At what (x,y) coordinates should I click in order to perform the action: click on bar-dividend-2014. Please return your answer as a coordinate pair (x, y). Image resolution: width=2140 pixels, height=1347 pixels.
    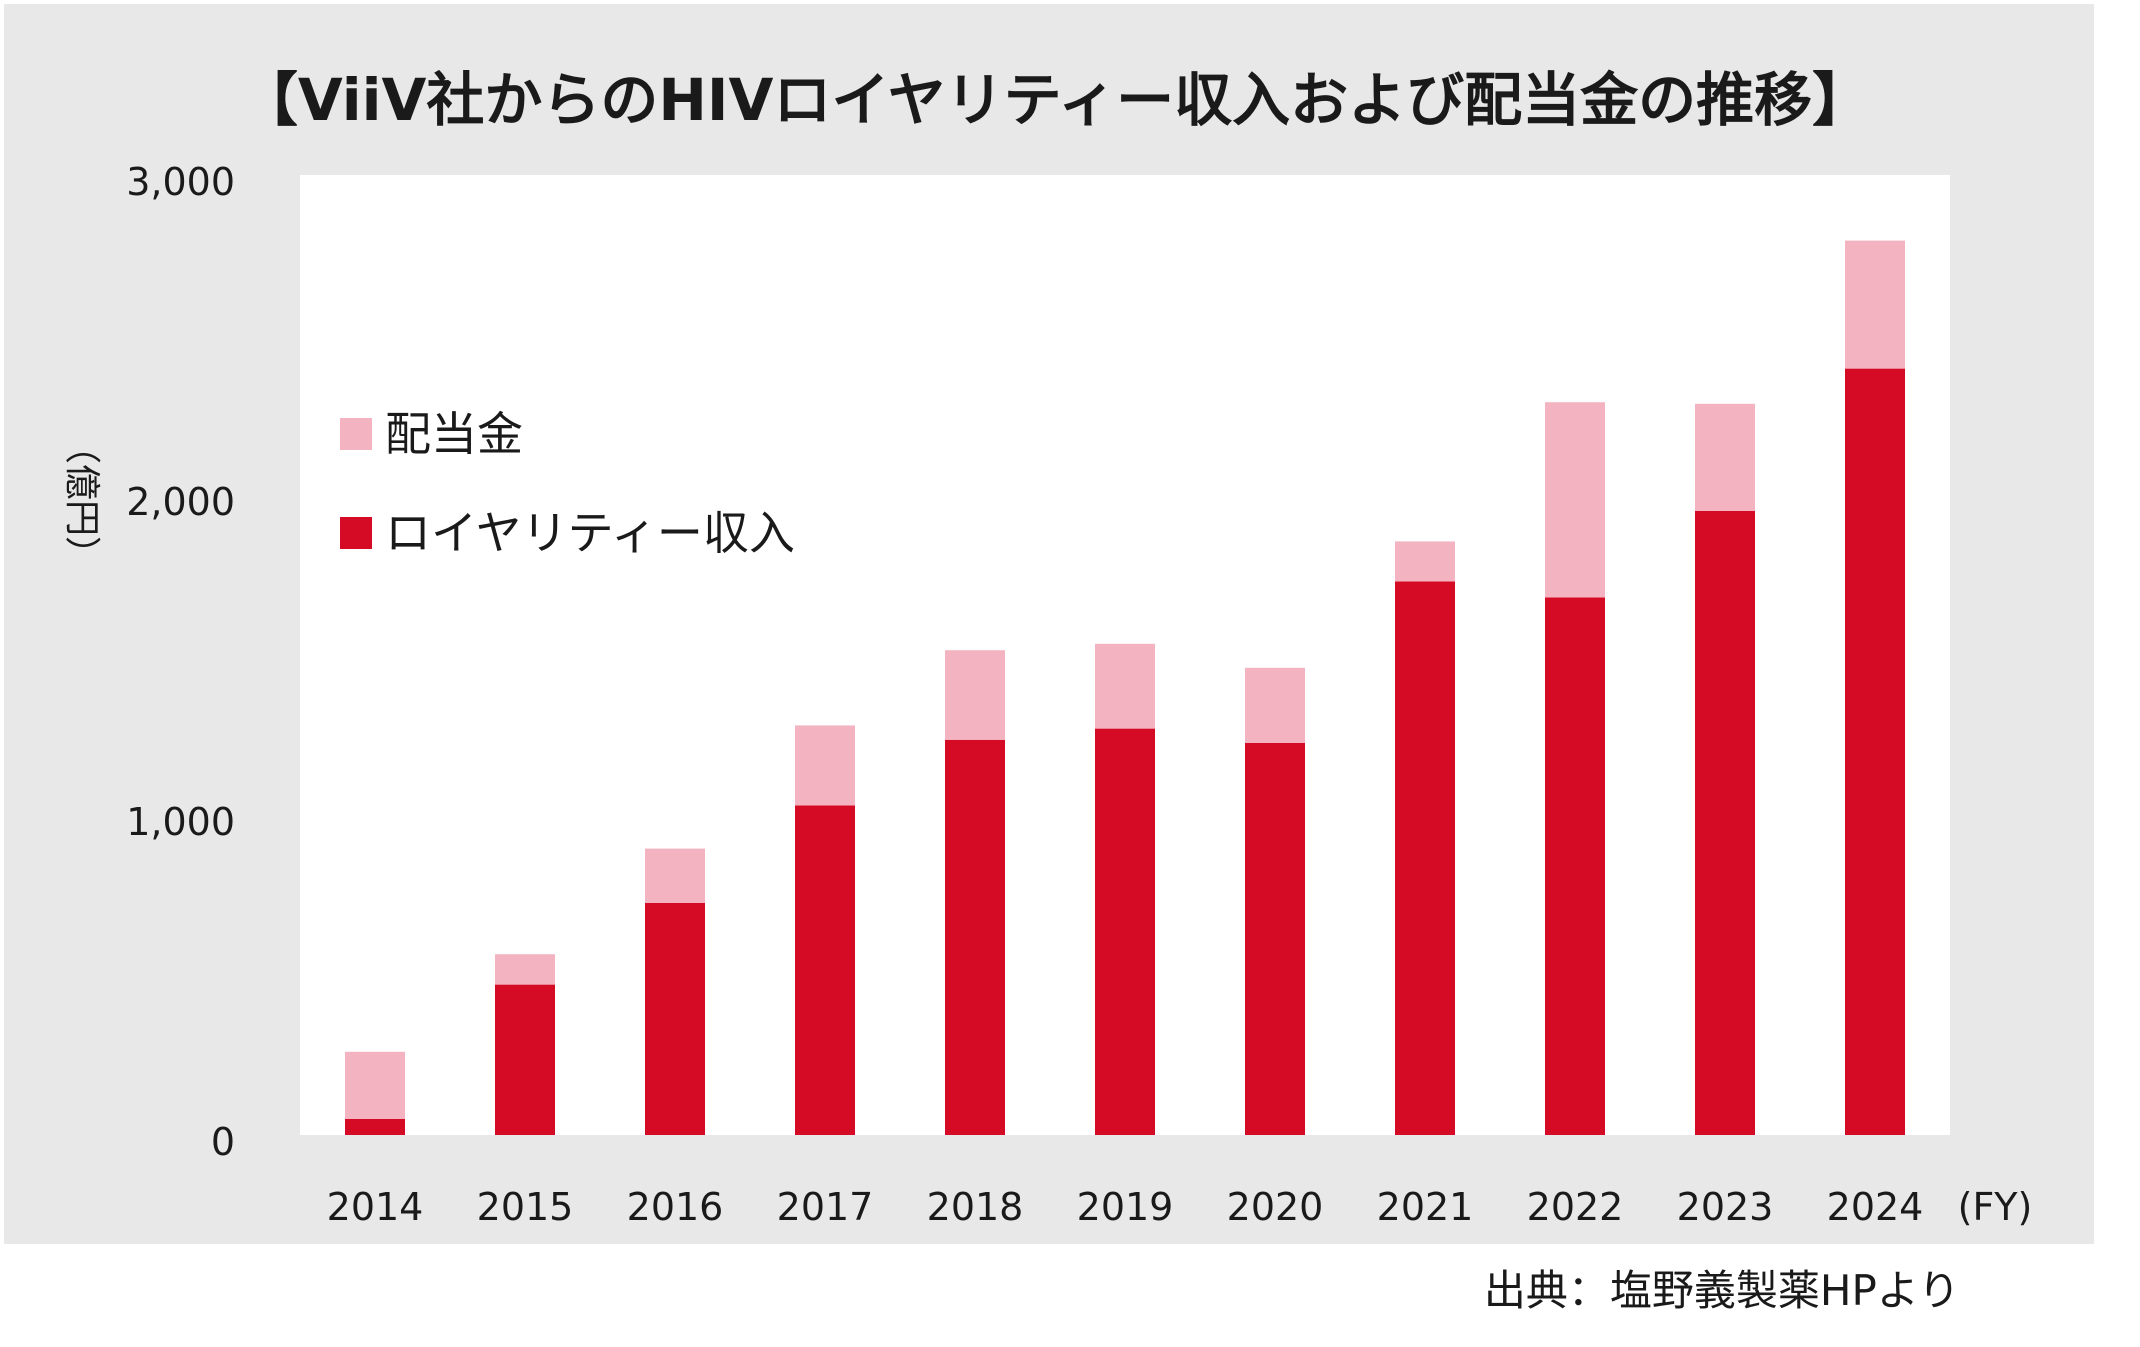
    Looking at the image, I should click on (375, 1085).